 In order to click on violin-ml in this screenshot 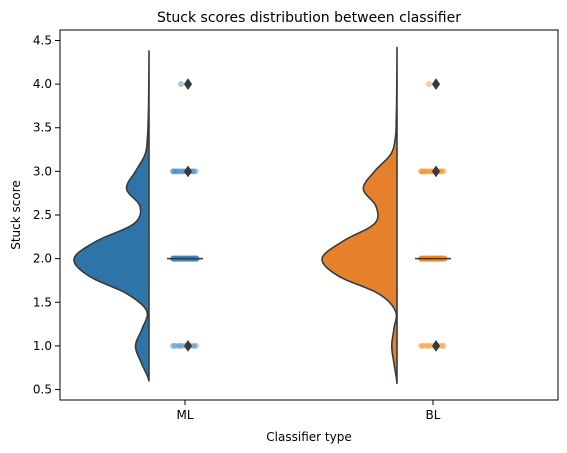, I will do `click(111, 216)`.